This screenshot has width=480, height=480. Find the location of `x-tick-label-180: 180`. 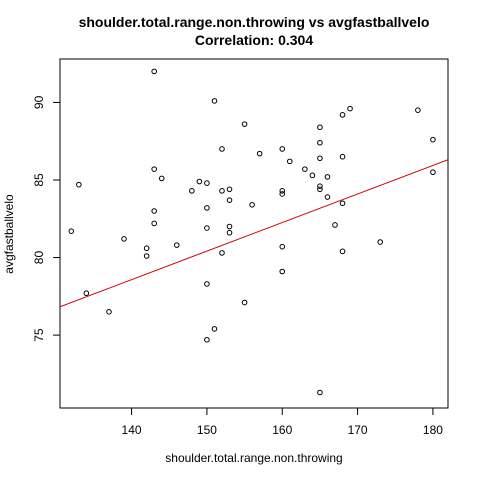

x-tick-label-180: 180 is located at coordinates (433, 430).